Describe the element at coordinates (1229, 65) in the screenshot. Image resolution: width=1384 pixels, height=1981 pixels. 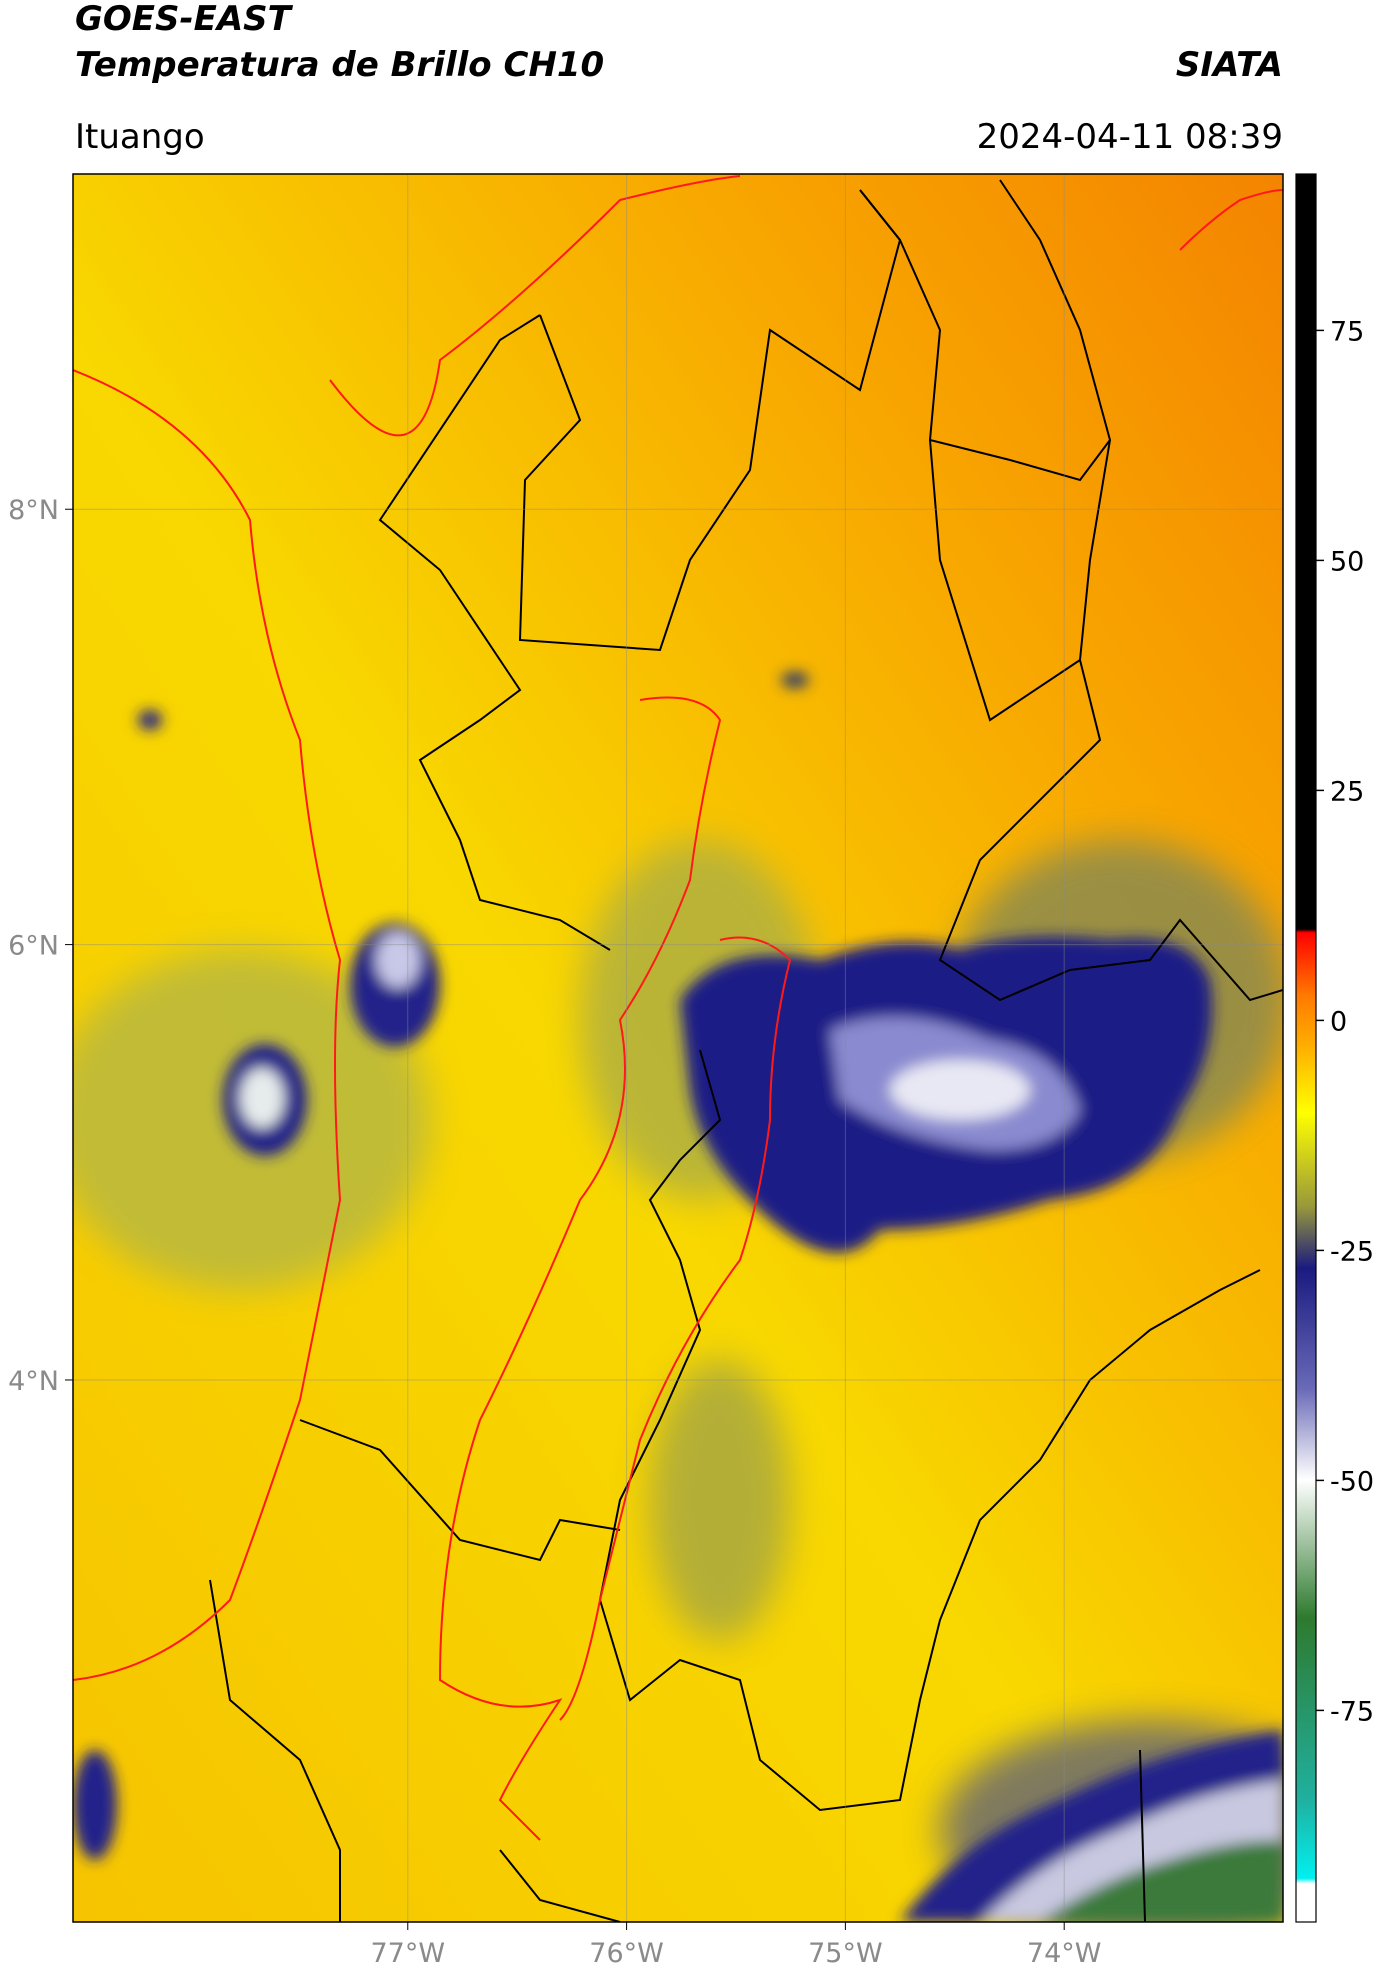
I see `agency: SIATA` at that location.